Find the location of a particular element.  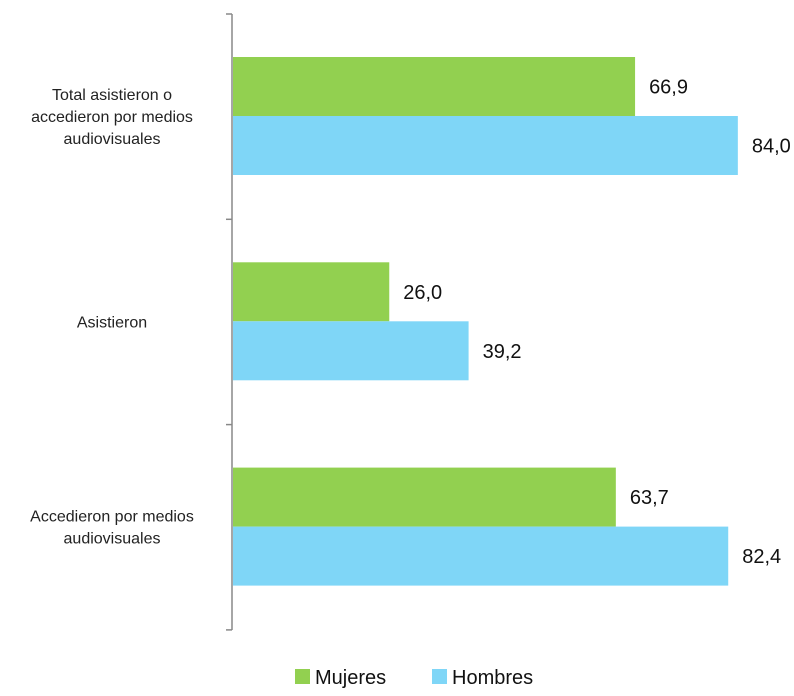

legend-swatch-hombres is located at coordinates (439, 676).